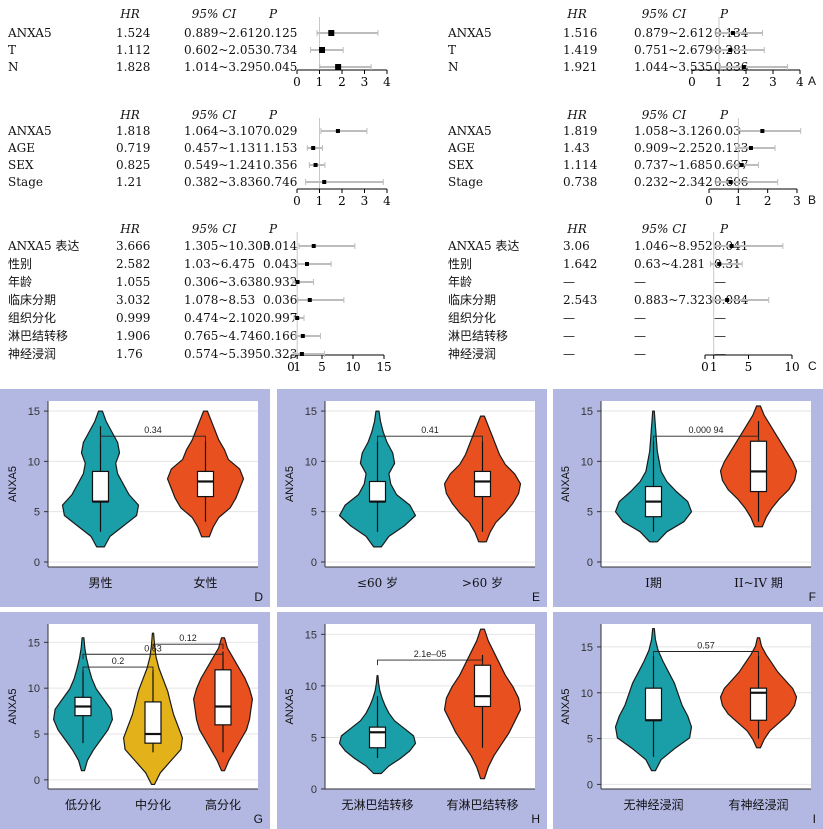 This screenshot has width=823, height=829. What do you see at coordinates (576, 148) in the screenshot?
I see `row-hr-value: 1.43` at bounding box center [576, 148].